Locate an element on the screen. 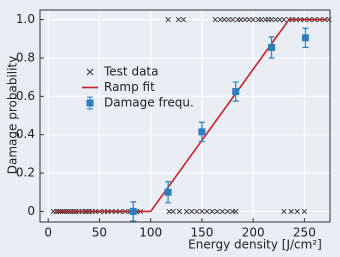 This screenshot has width=340, height=257. x-axis-label: Energy density [J/cm²] is located at coordinates (255, 245).